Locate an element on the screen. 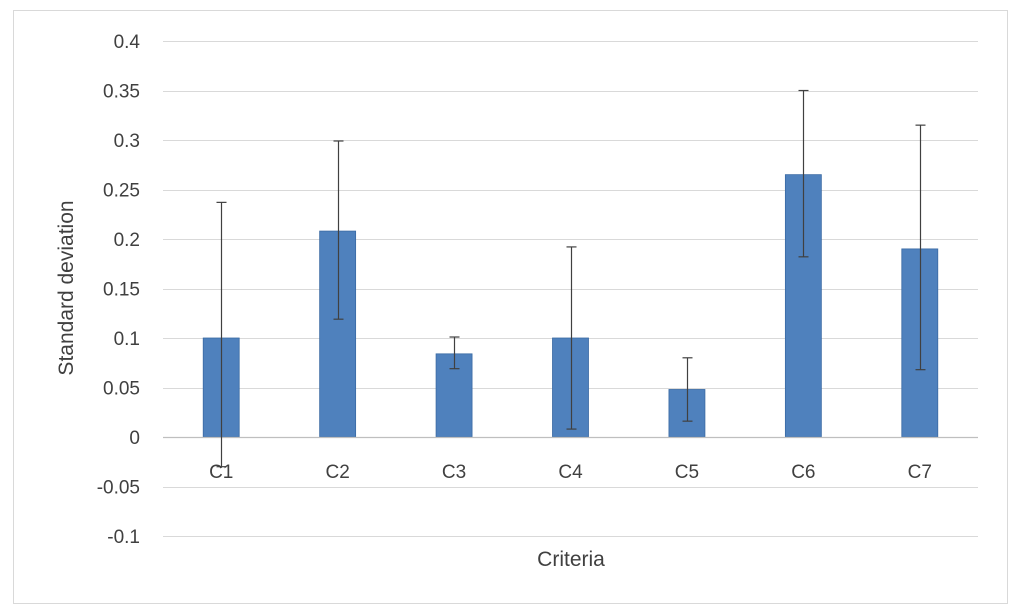 The height and width of the screenshot is (606, 1010). bar-c4 is located at coordinates (570, 387).